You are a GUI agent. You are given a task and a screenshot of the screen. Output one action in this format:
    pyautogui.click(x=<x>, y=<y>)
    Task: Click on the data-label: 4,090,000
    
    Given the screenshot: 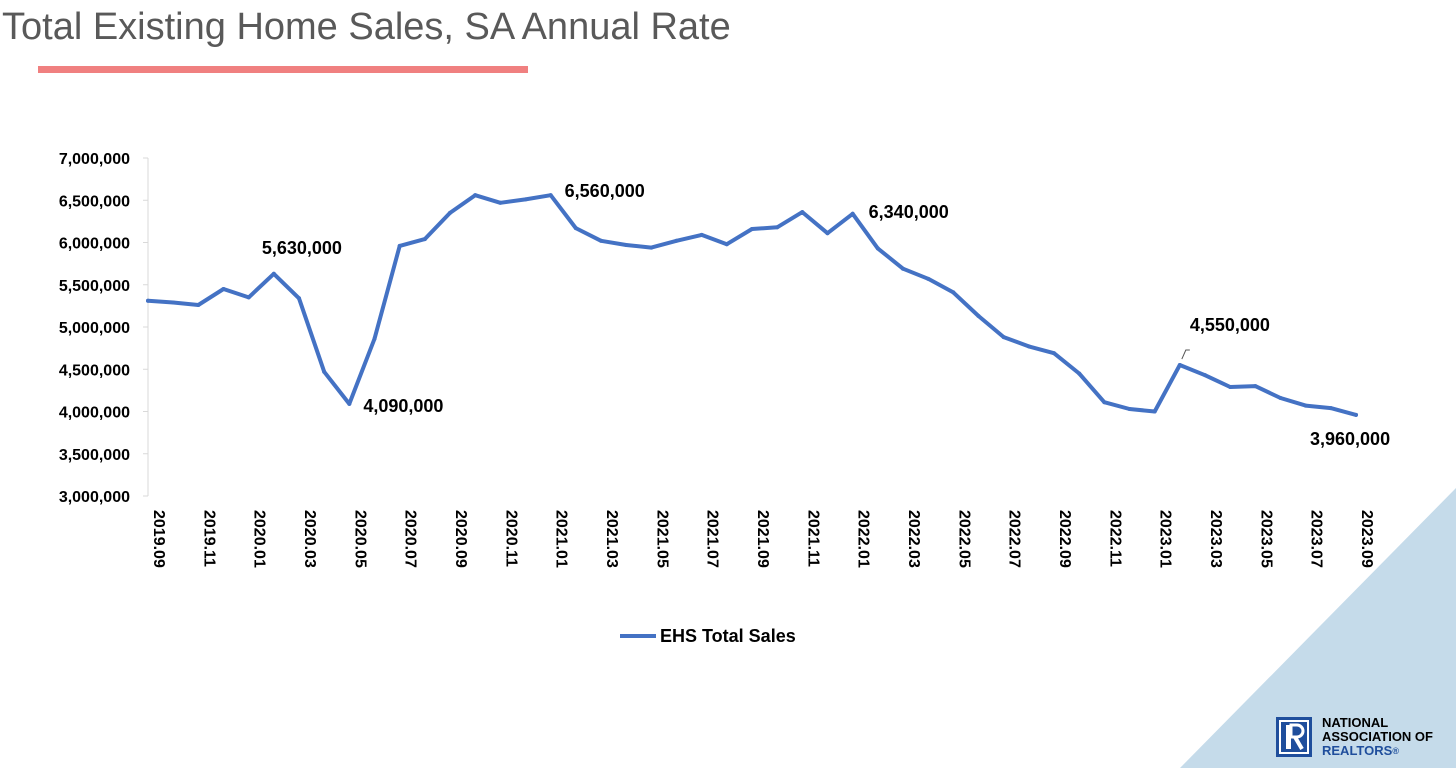 What is the action you would take?
    pyautogui.click(x=403, y=406)
    